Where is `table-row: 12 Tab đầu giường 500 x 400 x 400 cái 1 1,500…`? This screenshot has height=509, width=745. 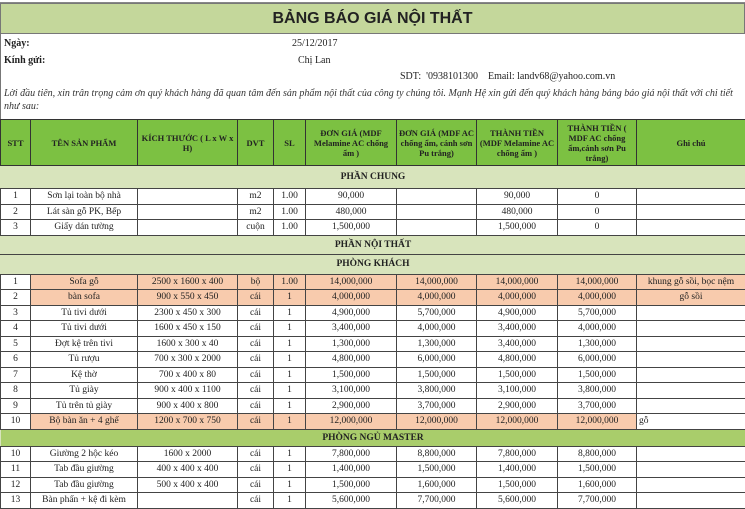 table-row: 12 Tab đầu giường 500 x 400 x 400 cái 1 1,500… is located at coordinates (372, 484).